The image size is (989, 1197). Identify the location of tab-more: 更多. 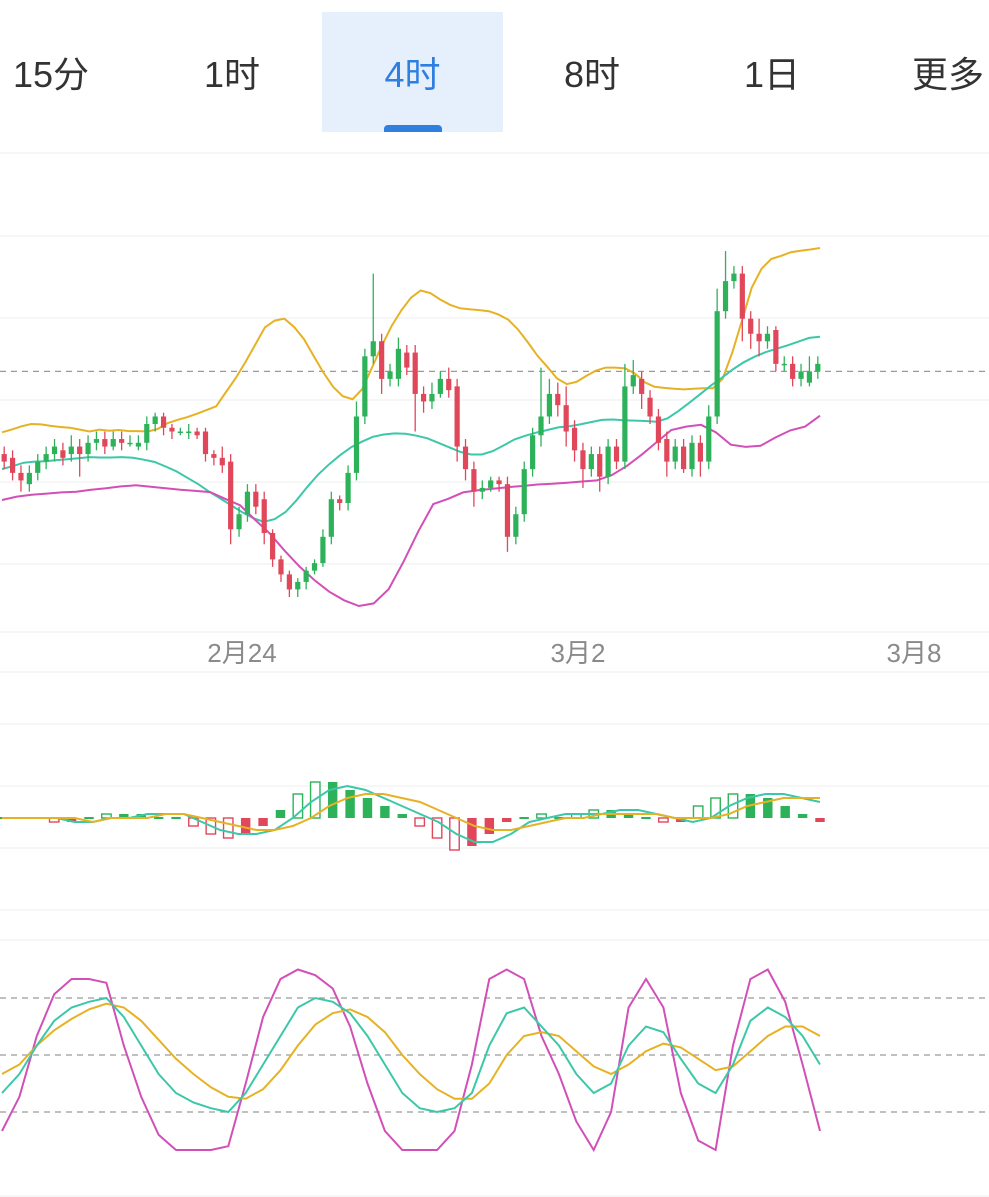
(950, 72).